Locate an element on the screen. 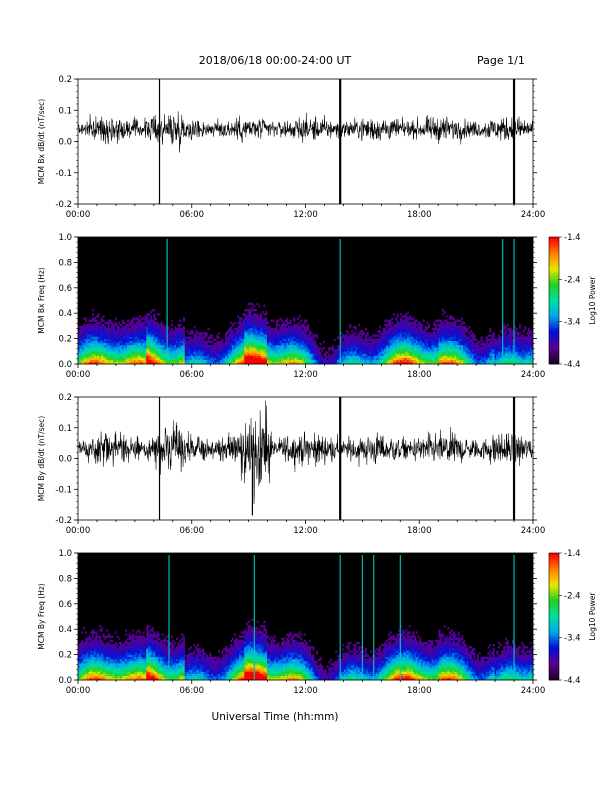  y-axis-title: MCM By dB/dt (nT/sec) is located at coordinates (41, 458).